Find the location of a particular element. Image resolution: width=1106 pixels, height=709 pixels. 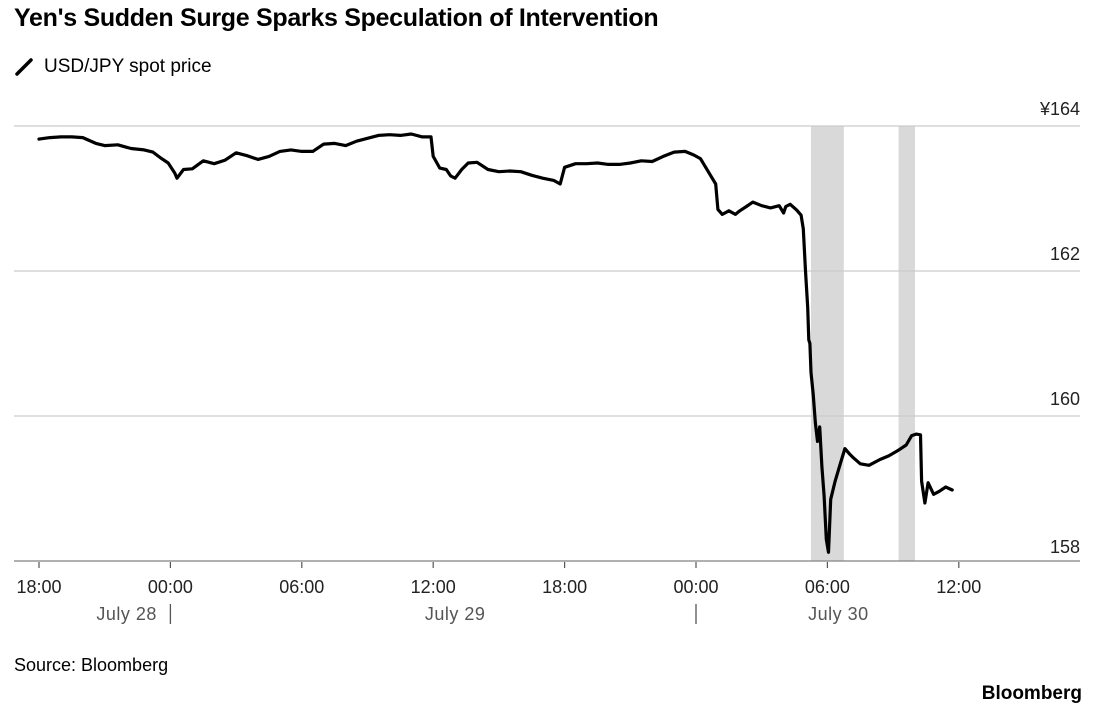

brand-logo: Bloomberg is located at coordinates (1031, 693).